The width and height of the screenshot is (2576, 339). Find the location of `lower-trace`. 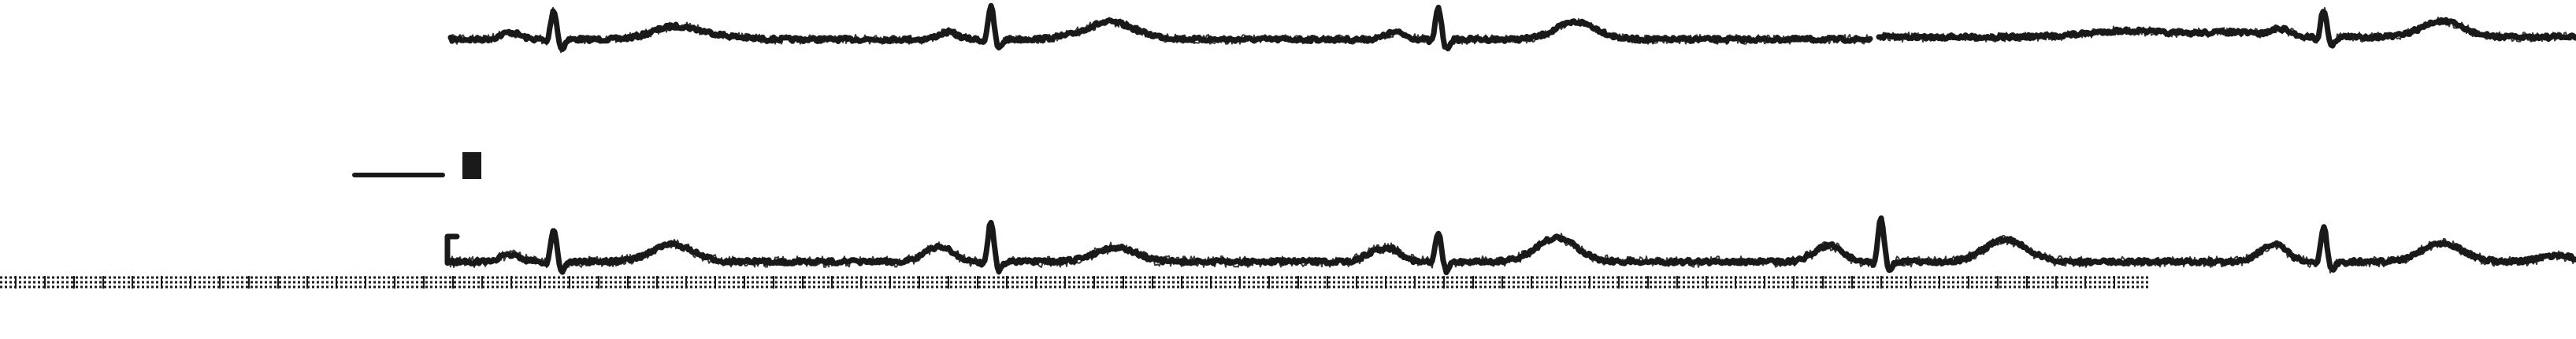

lower-trace is located at coordinates (1510, 245).